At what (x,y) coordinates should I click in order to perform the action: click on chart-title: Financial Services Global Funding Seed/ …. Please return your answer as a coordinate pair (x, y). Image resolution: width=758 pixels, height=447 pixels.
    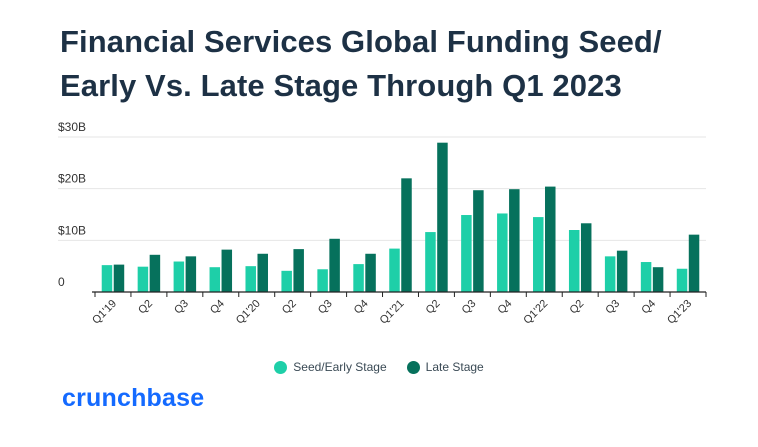
    Looking at the image, I should click on (361, 63).